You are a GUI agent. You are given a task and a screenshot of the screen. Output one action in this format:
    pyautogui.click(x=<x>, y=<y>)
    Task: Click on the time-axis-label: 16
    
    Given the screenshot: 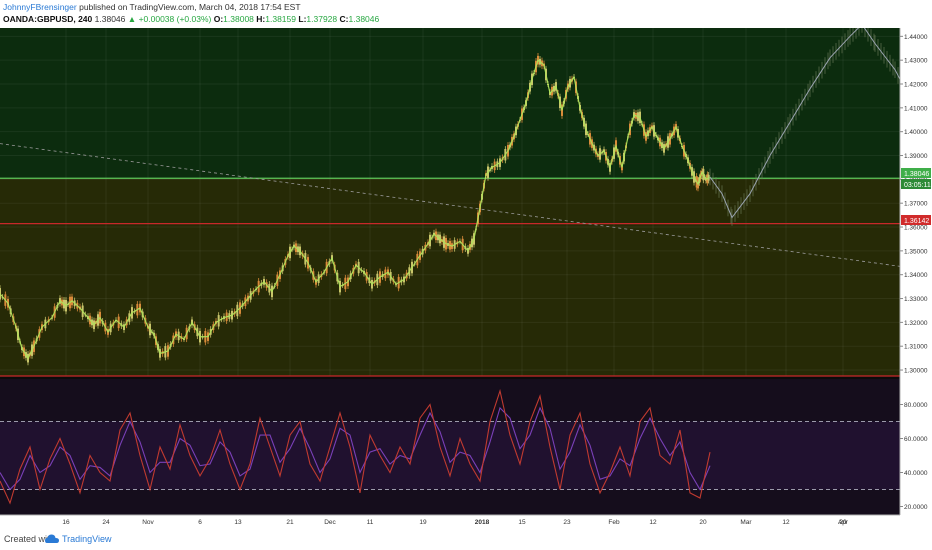 What is the action you would take?
    pyautogui.click(x=66, y=522)
    